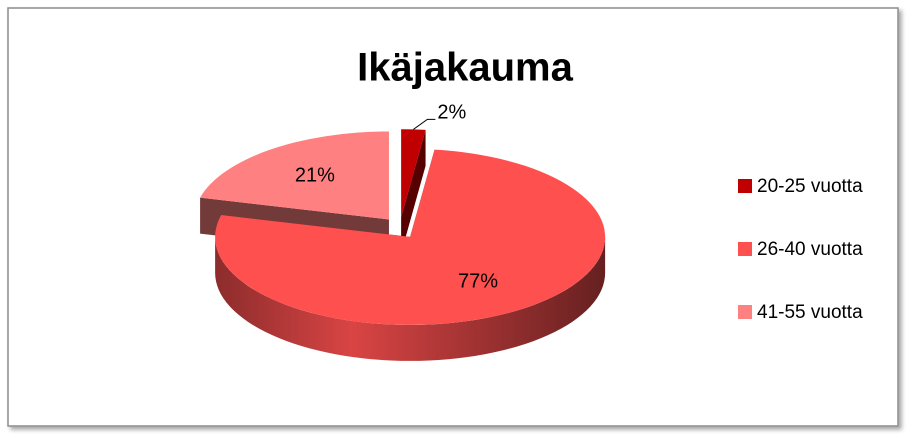  I want to click on legend-label: 26-40 vuotta, so click(810, 249).